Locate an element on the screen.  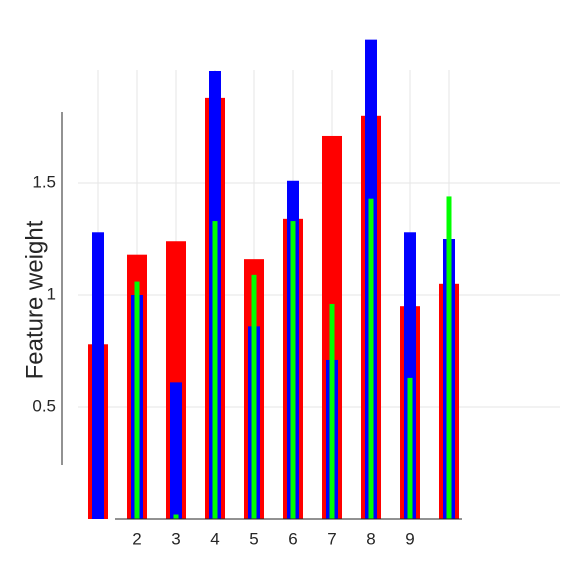
y-tick-label: 0.5 is located at coordinates (44, 405).